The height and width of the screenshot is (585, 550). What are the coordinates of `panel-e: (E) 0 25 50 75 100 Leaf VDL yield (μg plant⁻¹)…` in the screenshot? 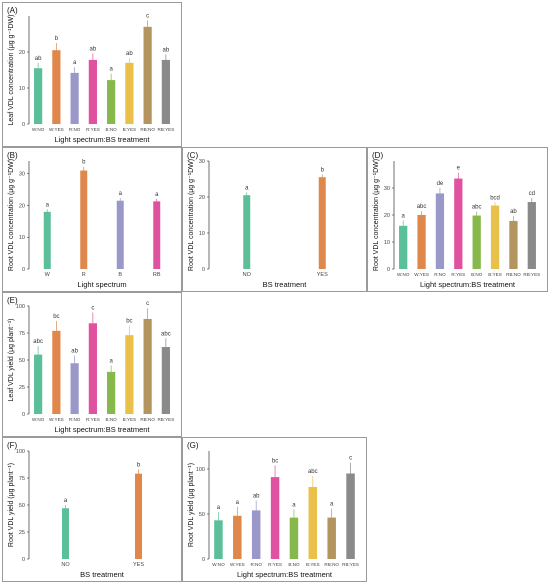 It's located at (92, 364).